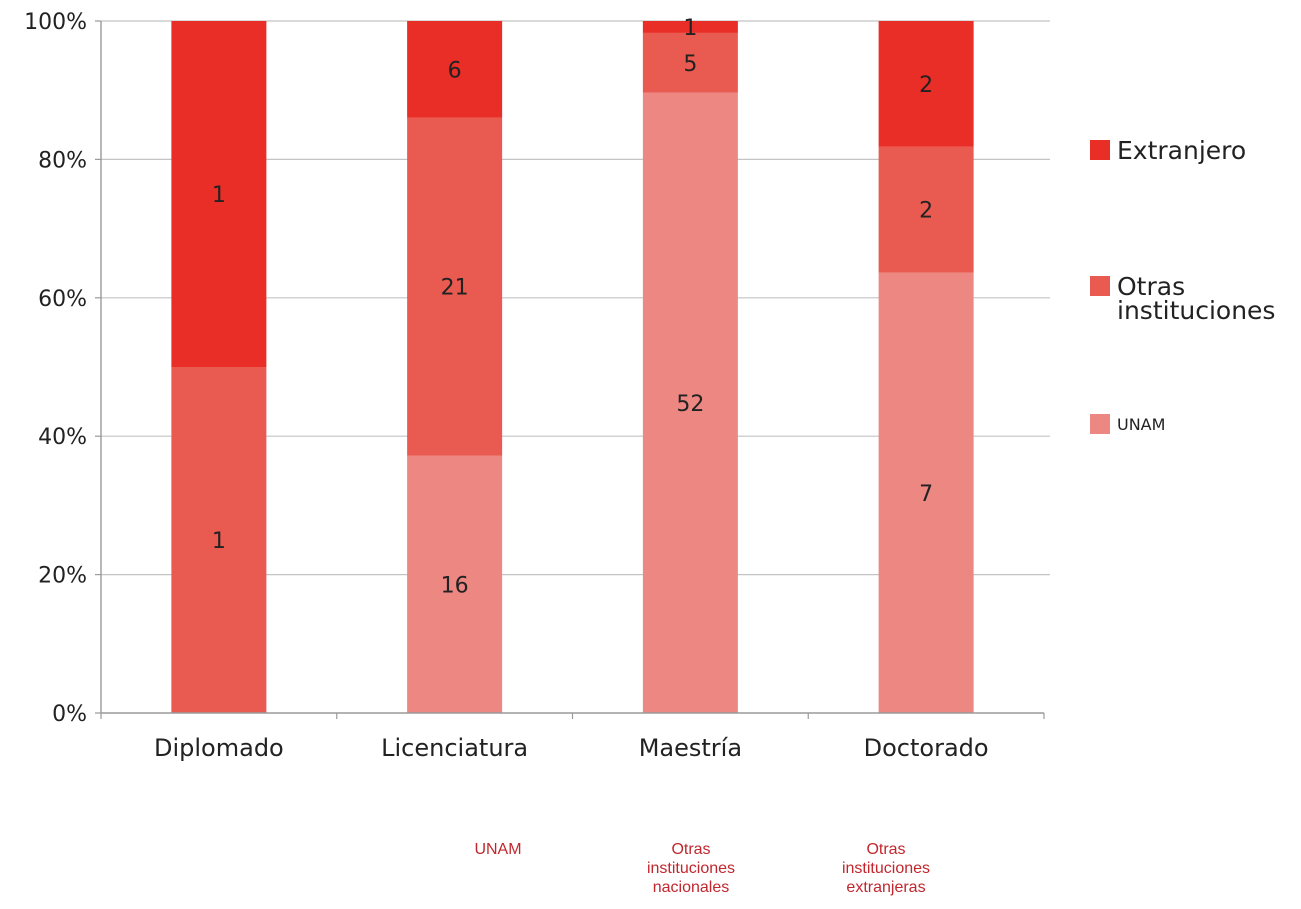  I want to click on data-label: 5, so click(690, 64).